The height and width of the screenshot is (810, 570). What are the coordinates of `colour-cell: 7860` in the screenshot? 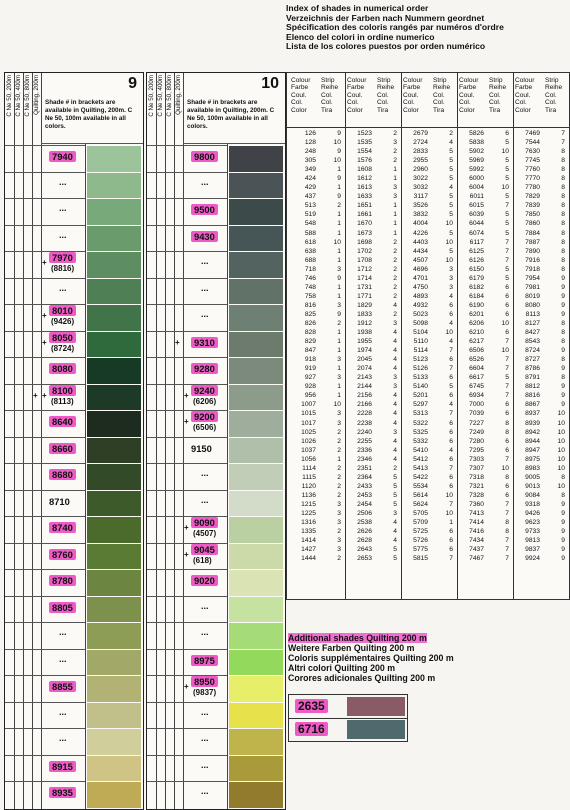 It's located at (532, 224).